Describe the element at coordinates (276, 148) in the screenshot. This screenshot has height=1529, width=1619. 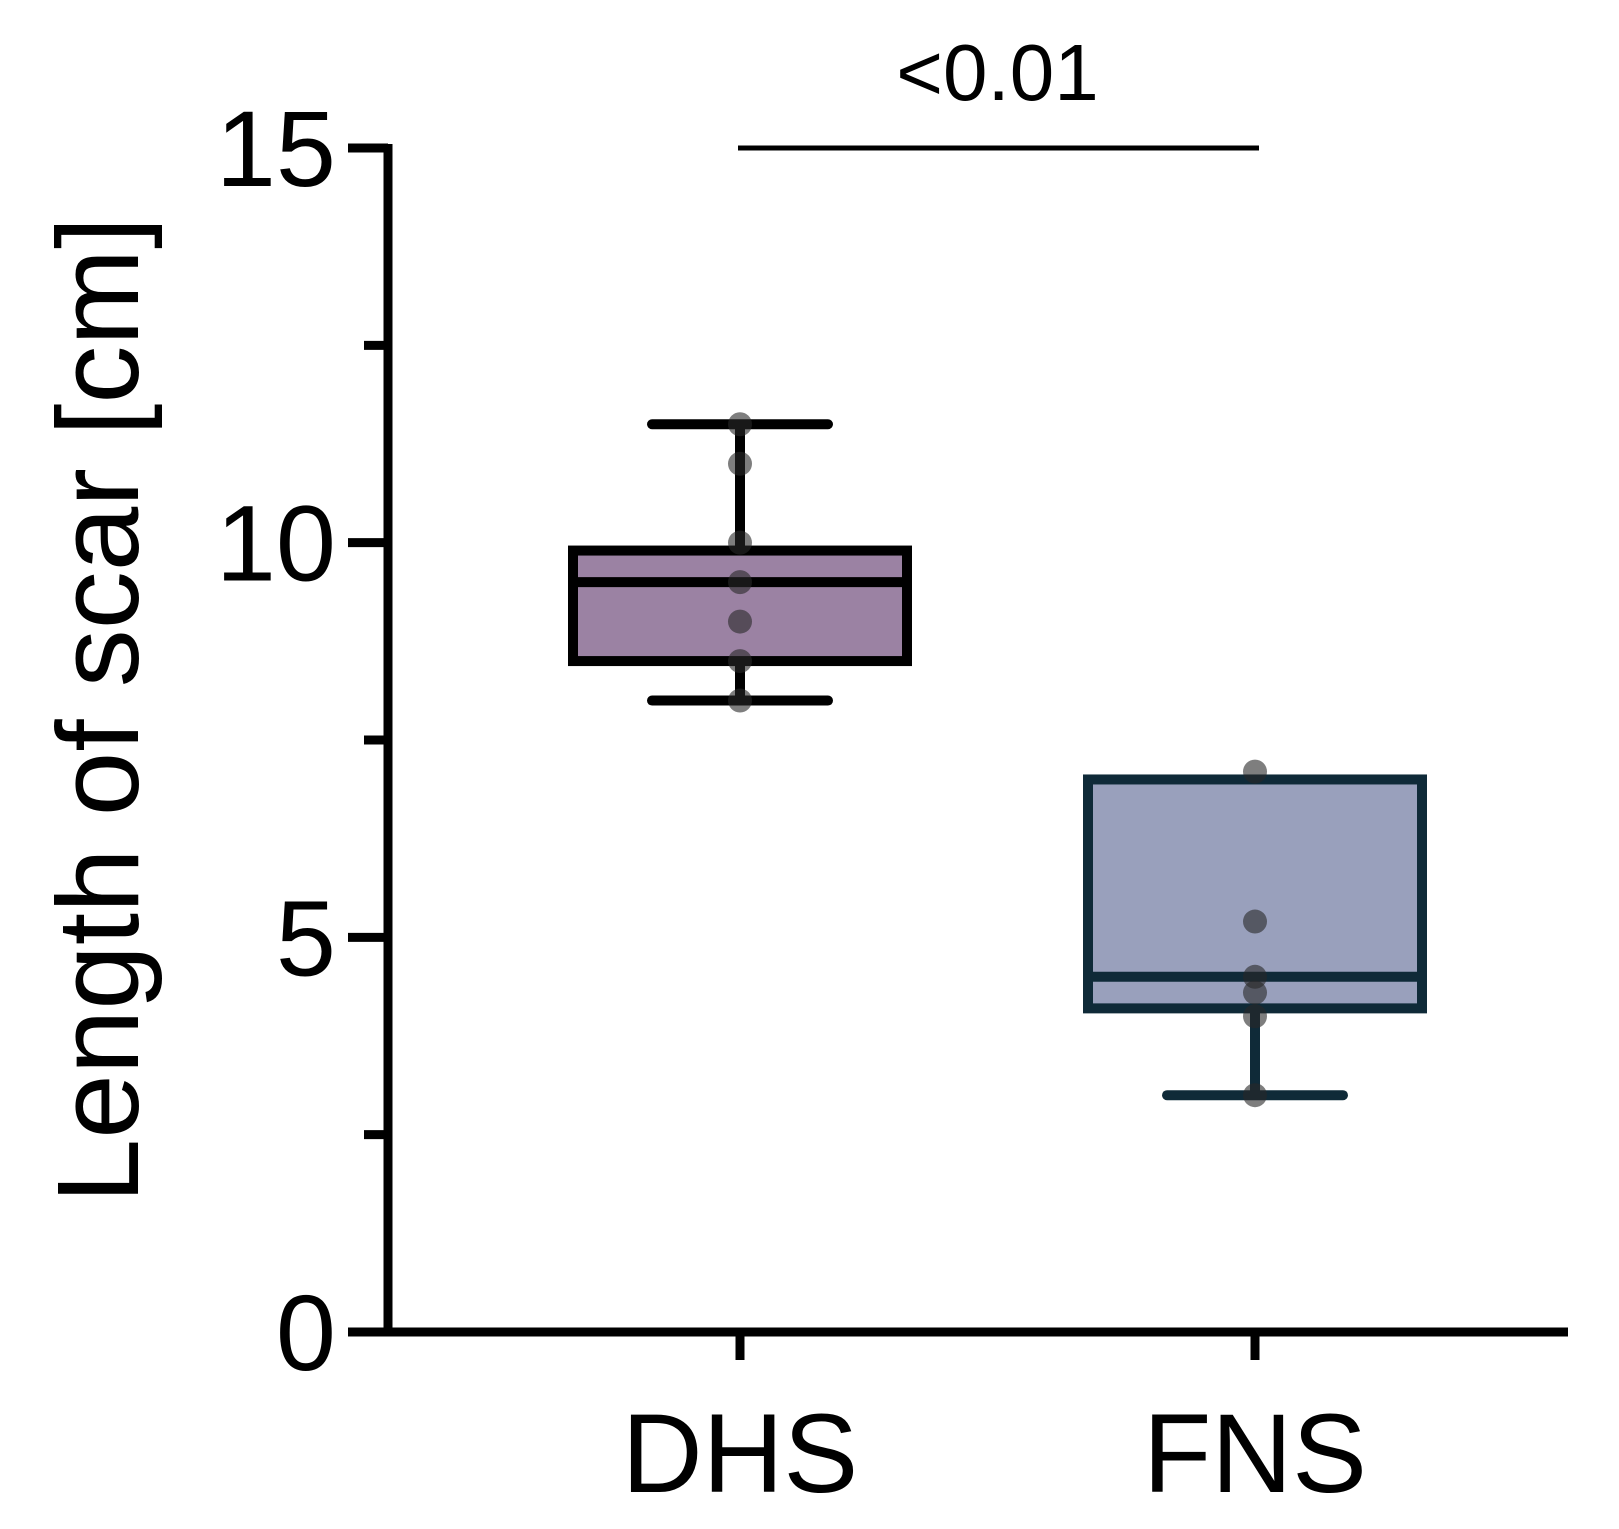
I see `y-tick-label: 15` at that location.